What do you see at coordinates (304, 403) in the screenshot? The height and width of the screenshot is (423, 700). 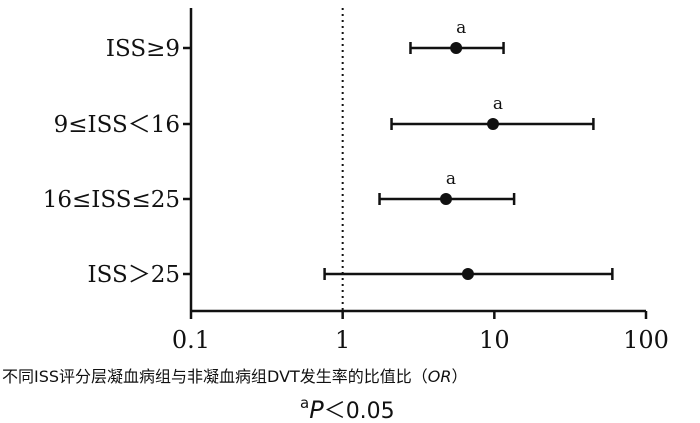 I see `footnote-superscript: a` at bounding box center [304, 403].